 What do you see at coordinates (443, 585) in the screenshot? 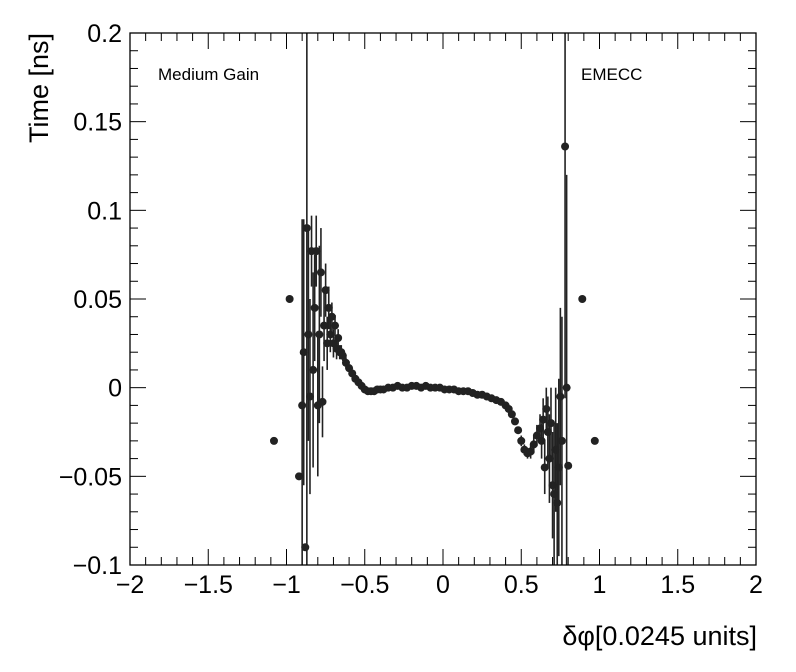
I see `x-tick-label: 0` at bounding box center [443, 585].